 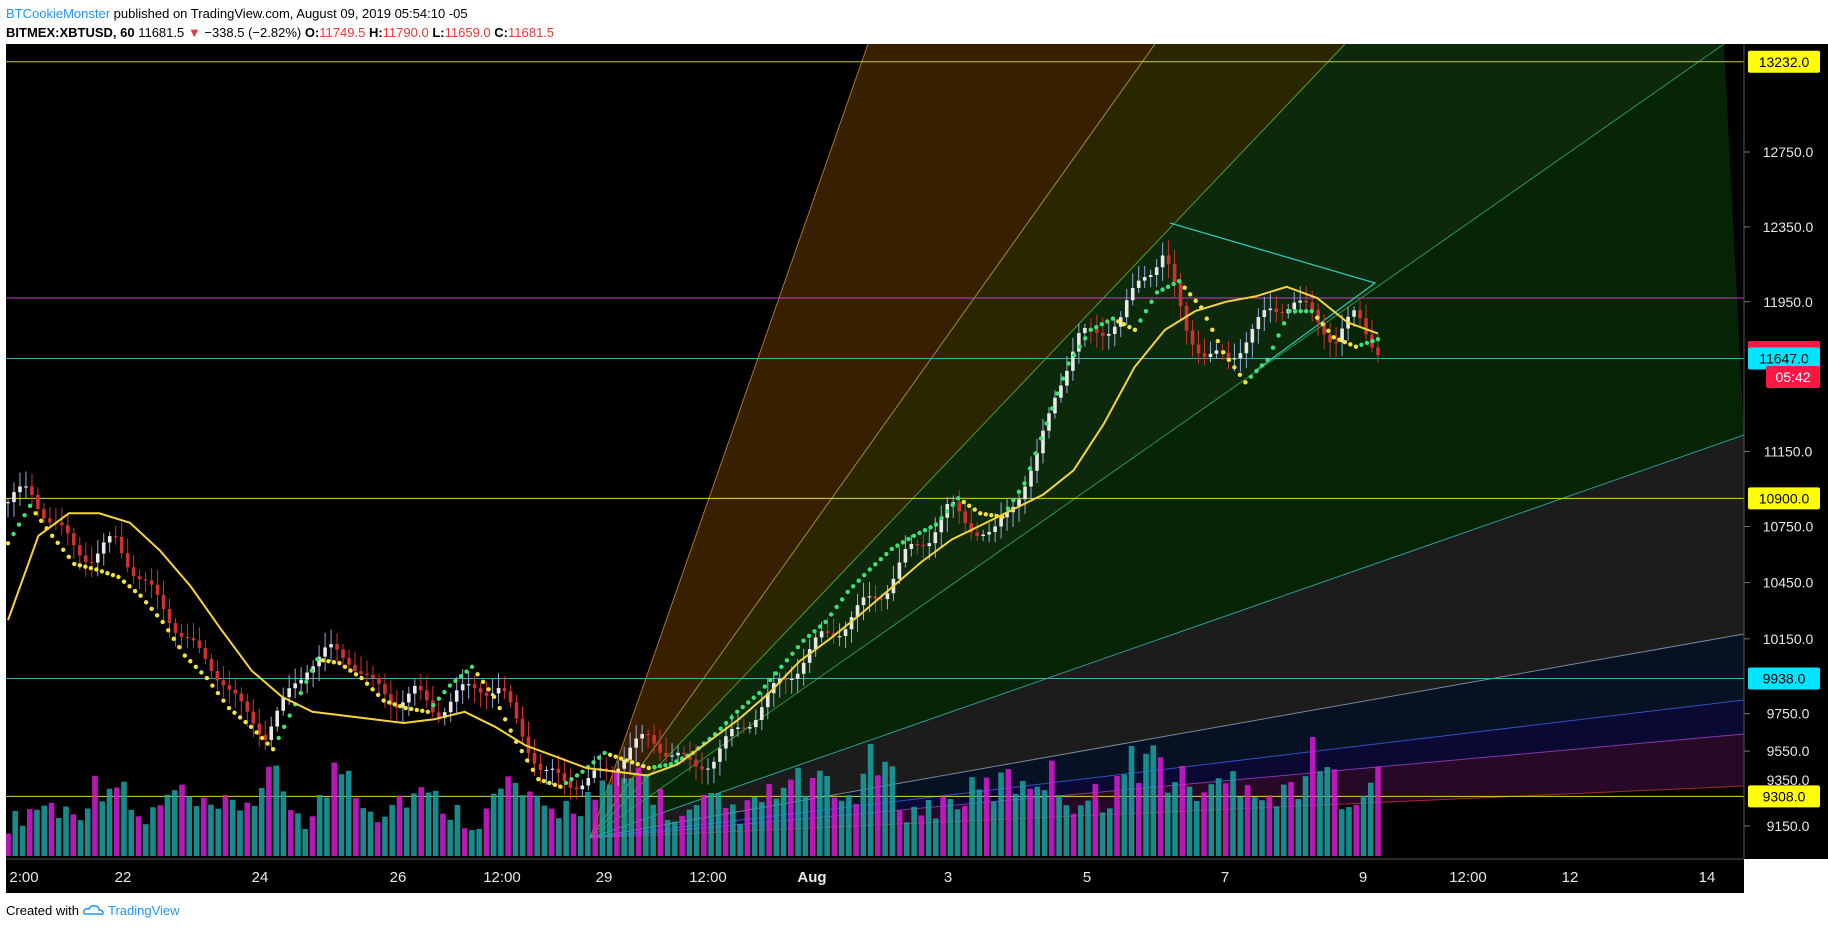 I want to click on x-tick-label: 9, so click(x=1363, y=877).